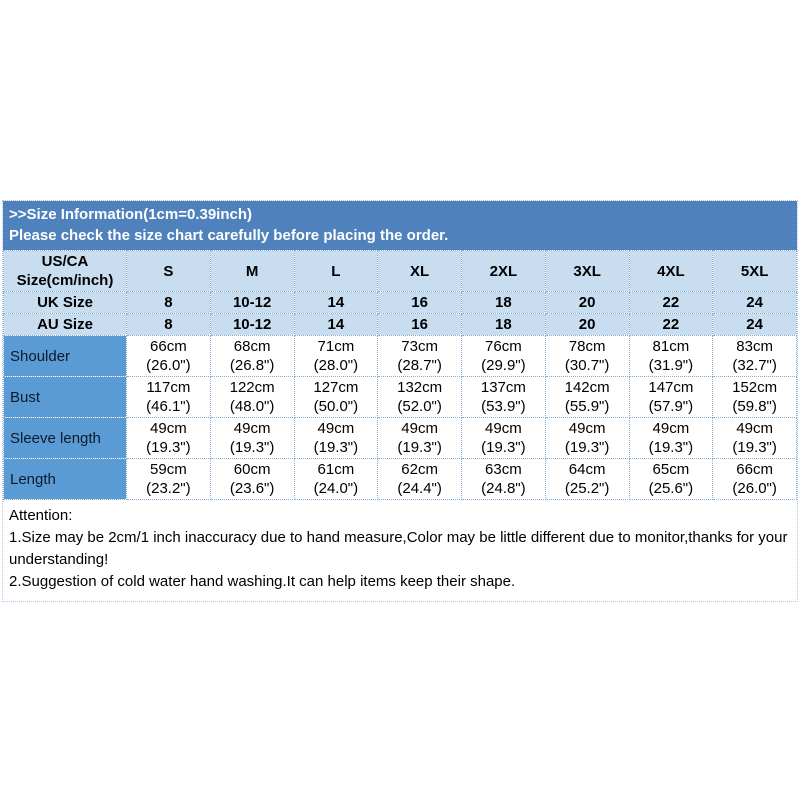  What do you see at coordinates (671, 479) in the screenshot?
I see `measure-value: 65cm (25.6")` at bounding box center [671, 479].